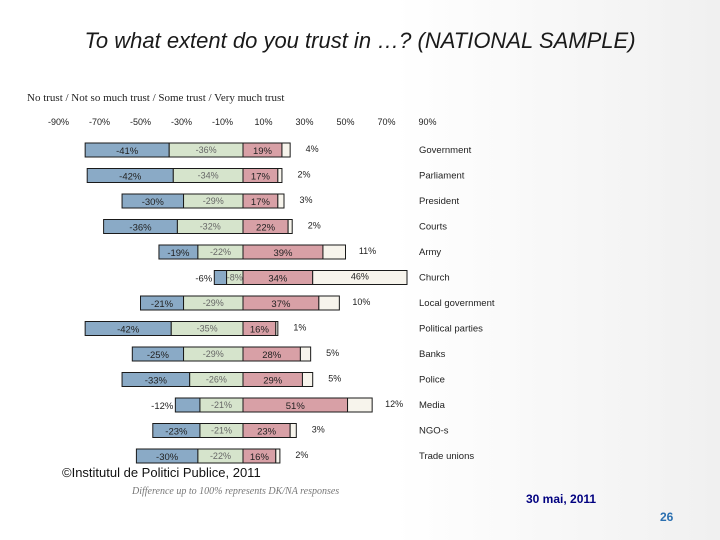  What do you see at coordinates (312, 149) in the screenshot?
I see `label-very-much-trust: 4%` at bounding box center [312, 149].